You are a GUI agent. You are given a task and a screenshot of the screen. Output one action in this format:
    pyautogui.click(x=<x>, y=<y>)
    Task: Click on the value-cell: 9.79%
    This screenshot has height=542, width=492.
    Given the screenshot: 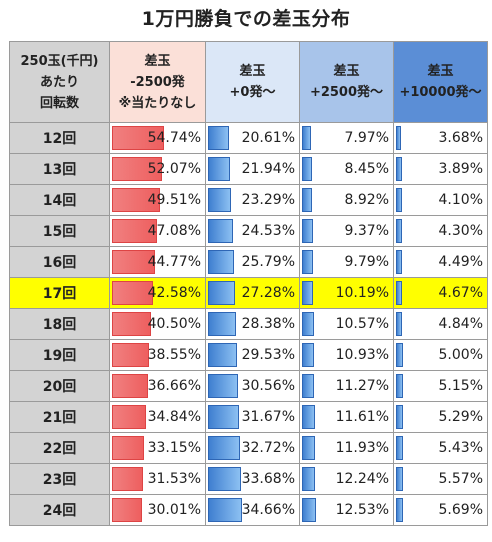 What is the action you would take?
    pyautogui.click(x=346, y=262)
    